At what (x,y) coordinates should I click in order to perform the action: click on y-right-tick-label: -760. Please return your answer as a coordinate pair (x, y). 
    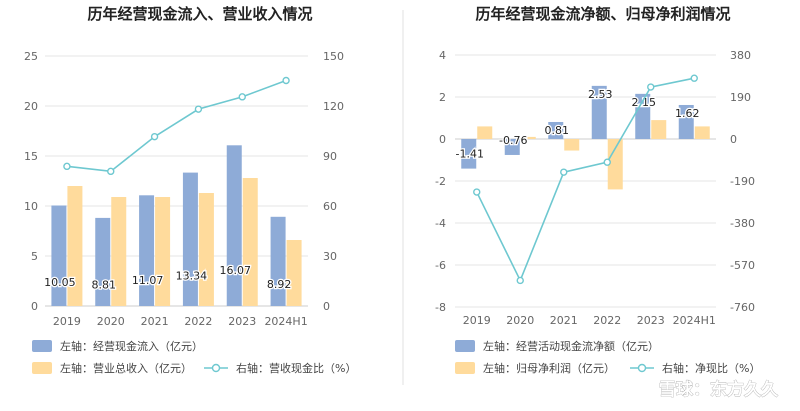
    Looking at the image, I should click on (742, 307).